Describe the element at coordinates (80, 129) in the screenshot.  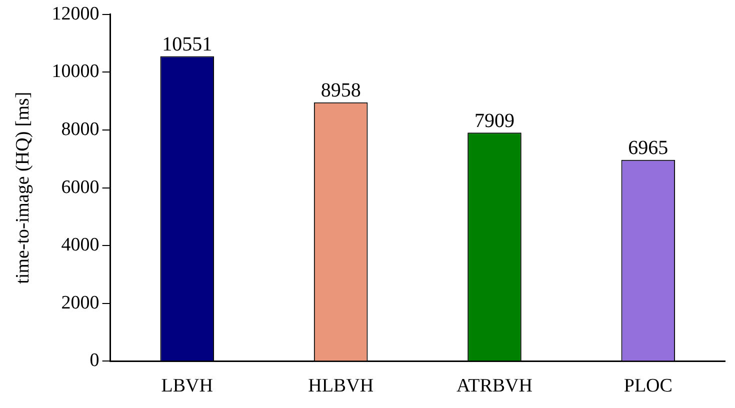
I see `y-tick-label: 8000` at that location.